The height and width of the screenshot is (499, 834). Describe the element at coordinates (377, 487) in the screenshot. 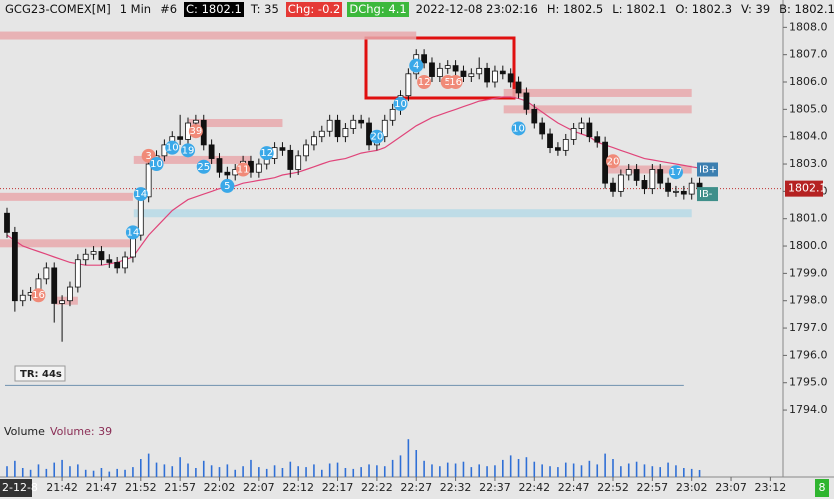

I see `x-tick-label: 22:22` at that location.